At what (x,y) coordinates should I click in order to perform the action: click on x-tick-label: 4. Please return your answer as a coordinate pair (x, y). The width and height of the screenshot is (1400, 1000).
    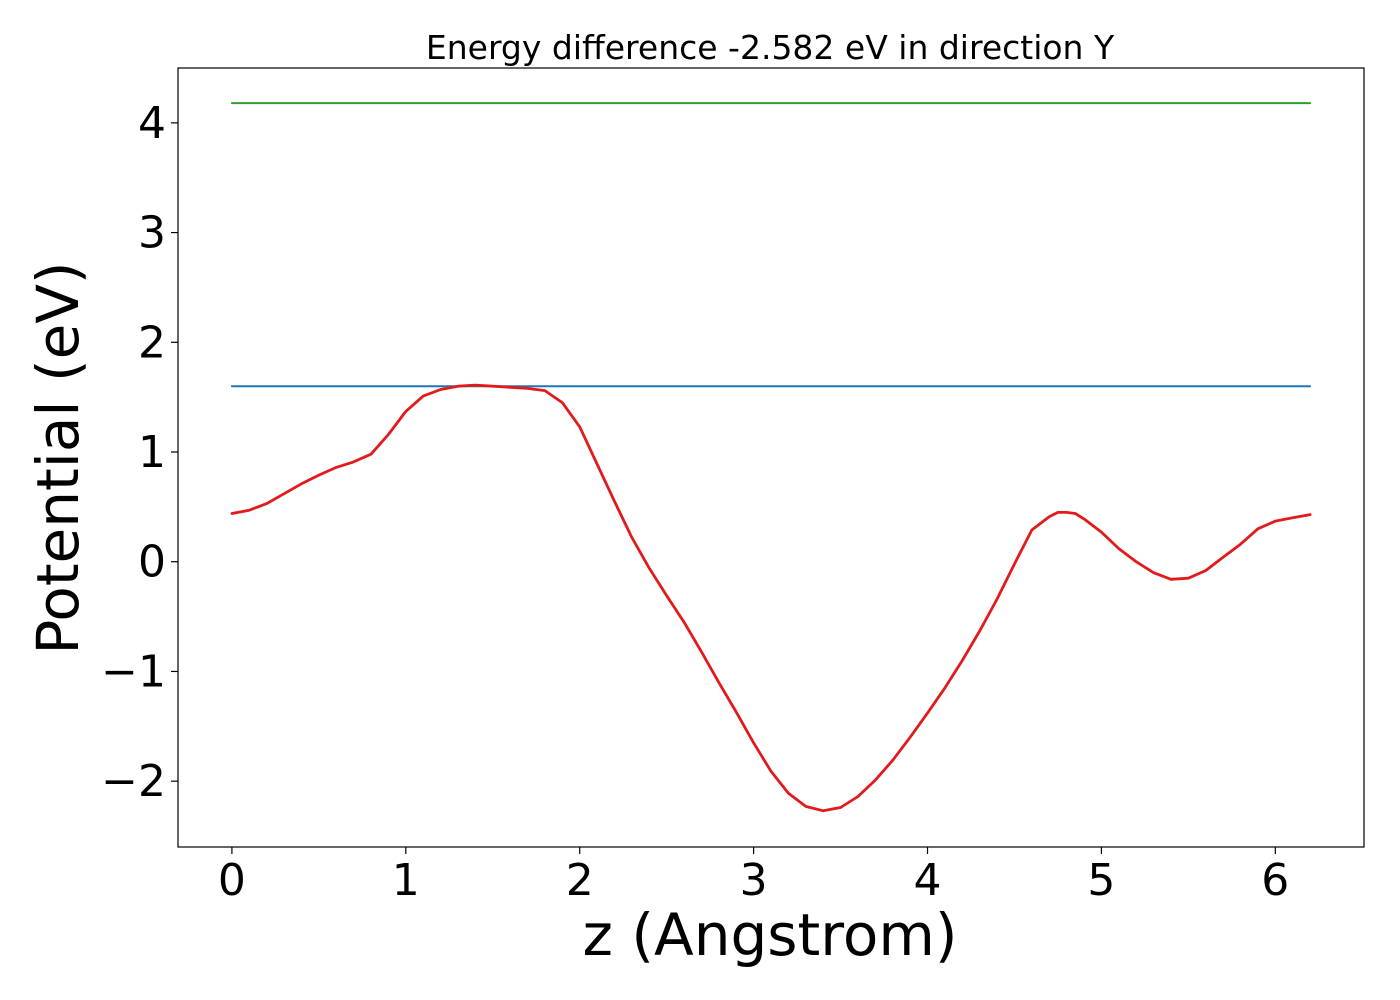
    Looking at the image, I should click on (928, 880).